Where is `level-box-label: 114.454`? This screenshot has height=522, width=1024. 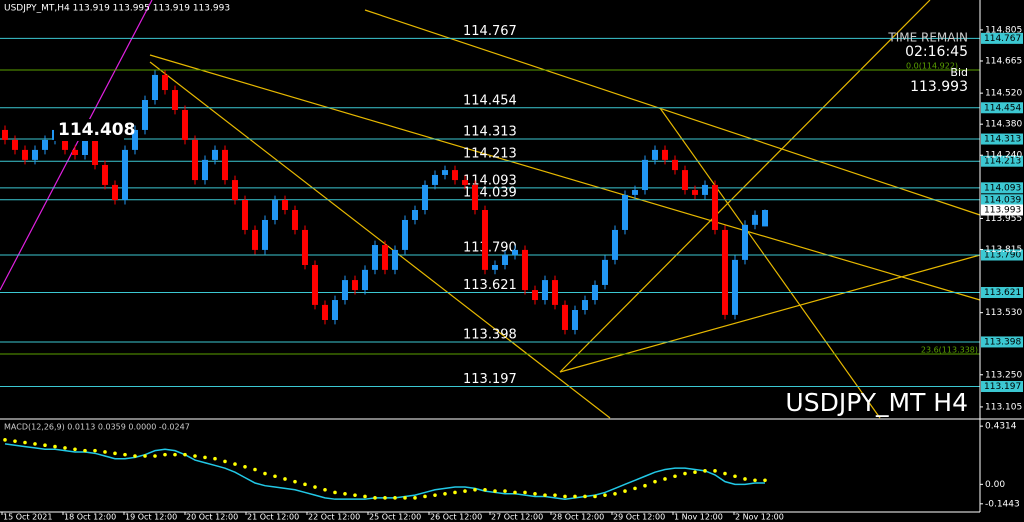
level-box-label: 114.454 is located at coordinates (1002, 108).